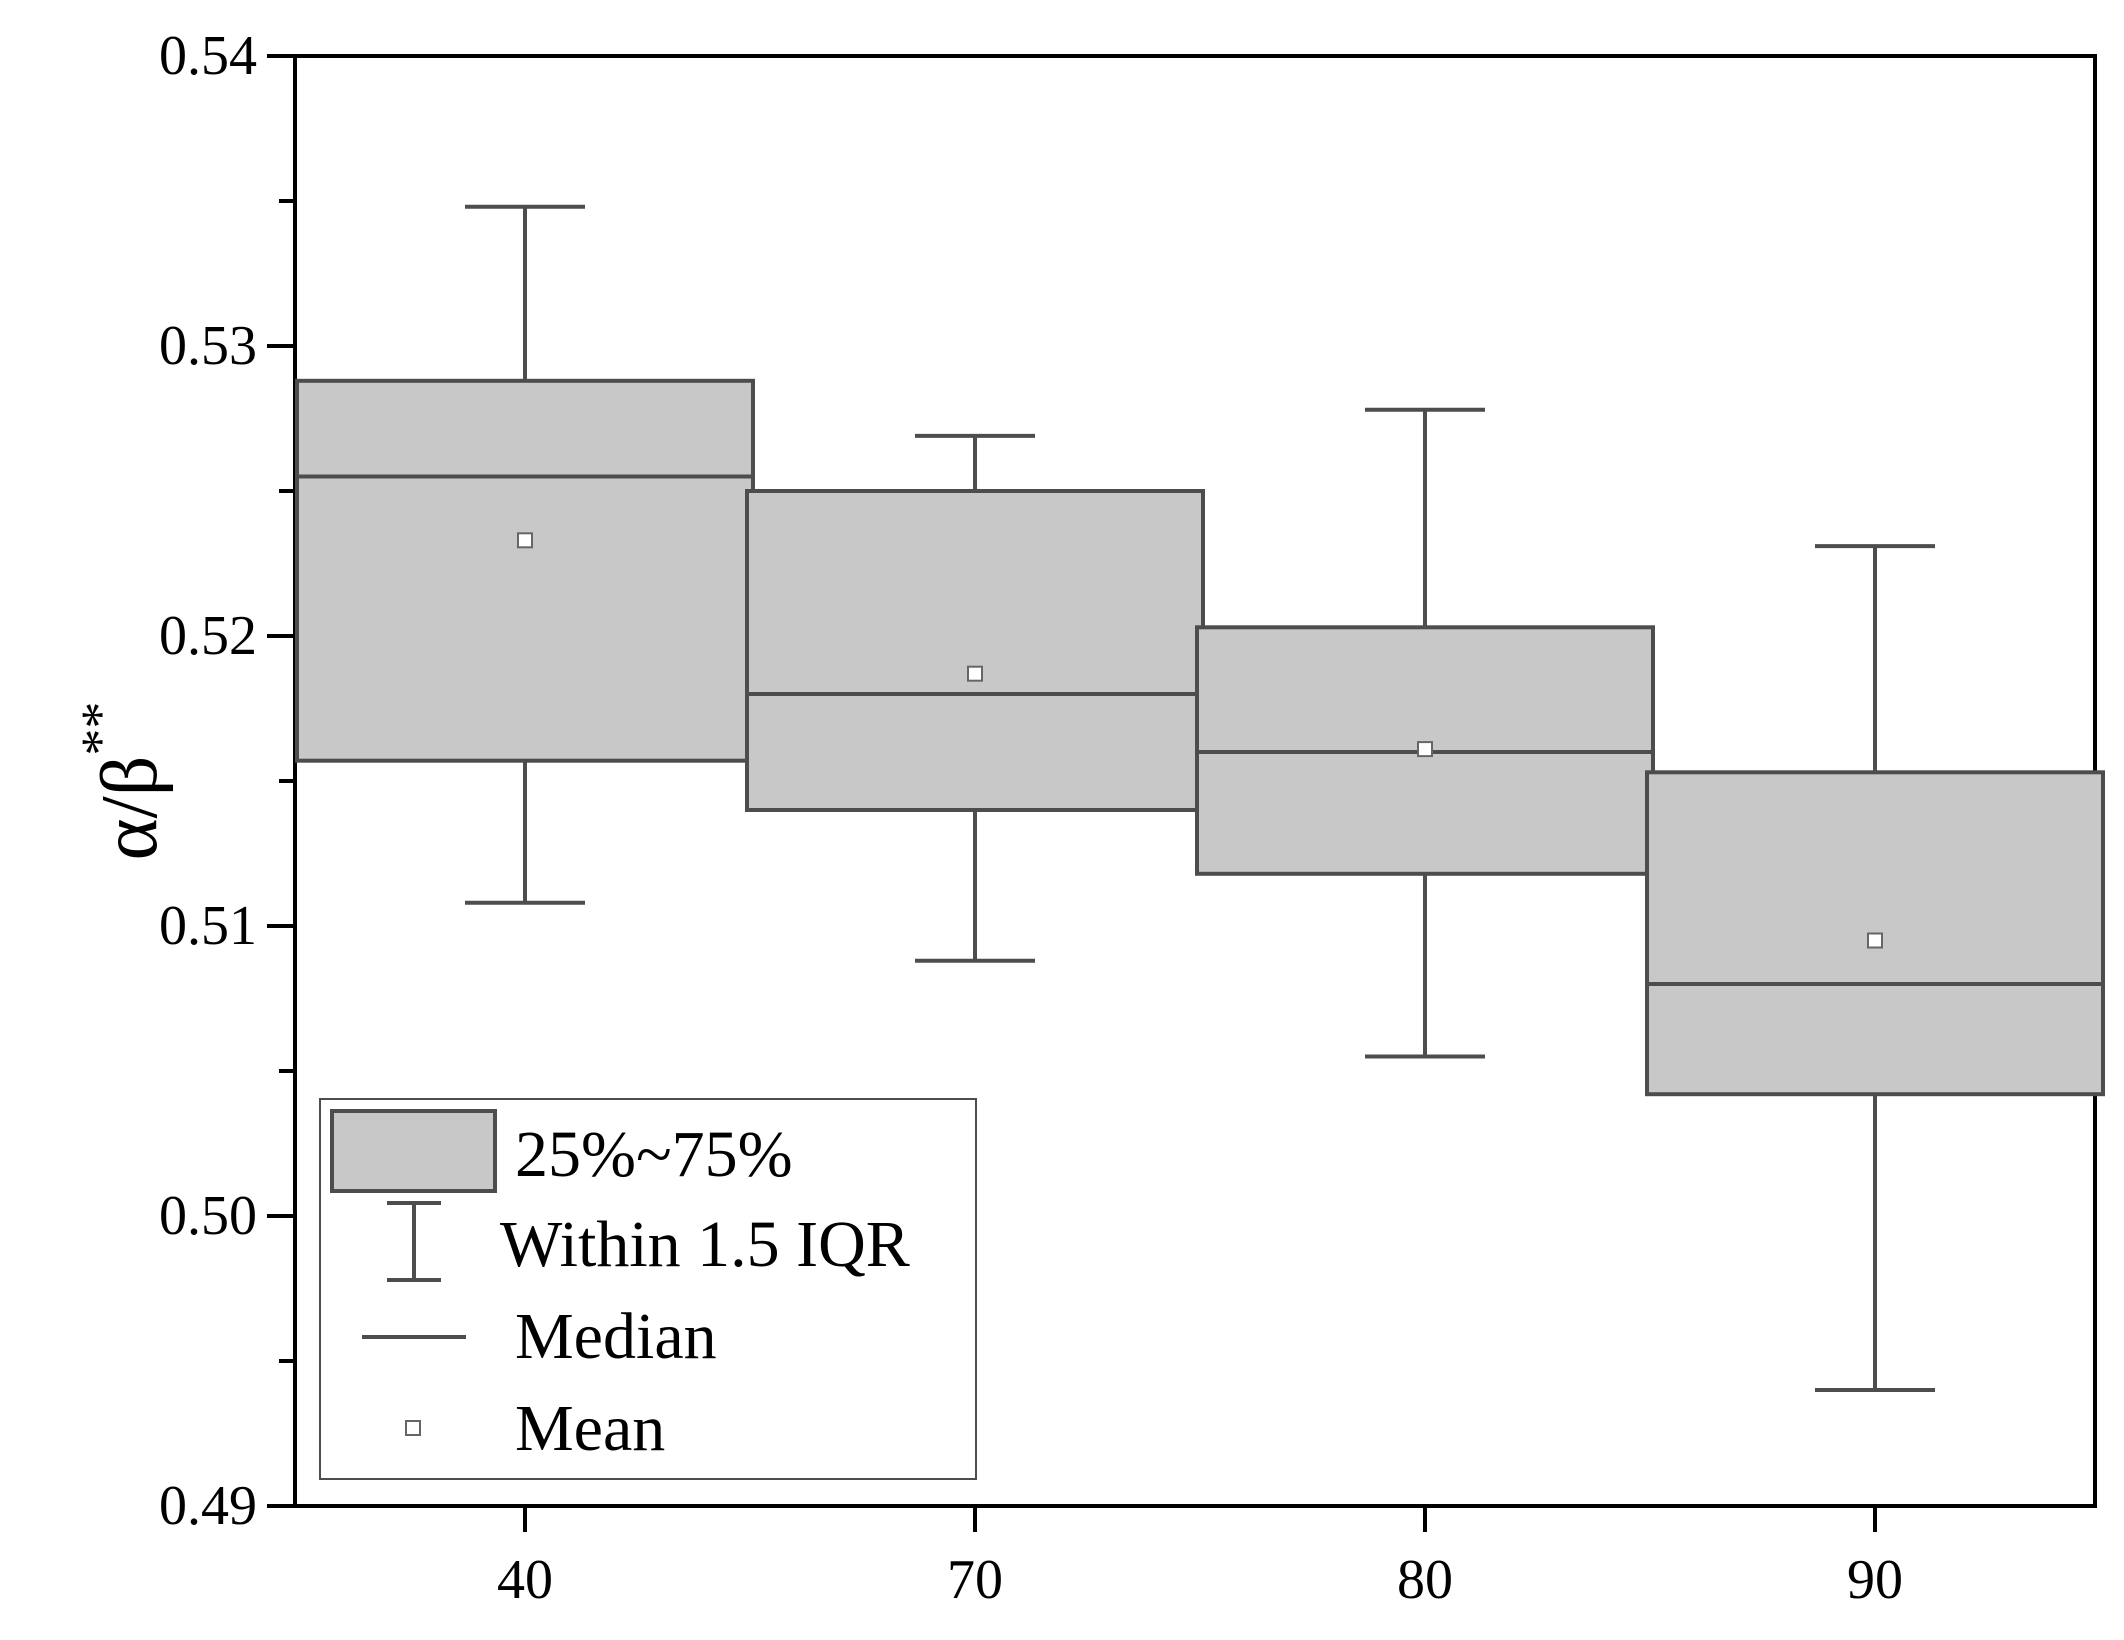 The width and height of the screenshot is (2124, 1640). Describe the element at coordinates (654, 1154) in the screenshot. I see `legend-box-label: 25%~75%` at that location.